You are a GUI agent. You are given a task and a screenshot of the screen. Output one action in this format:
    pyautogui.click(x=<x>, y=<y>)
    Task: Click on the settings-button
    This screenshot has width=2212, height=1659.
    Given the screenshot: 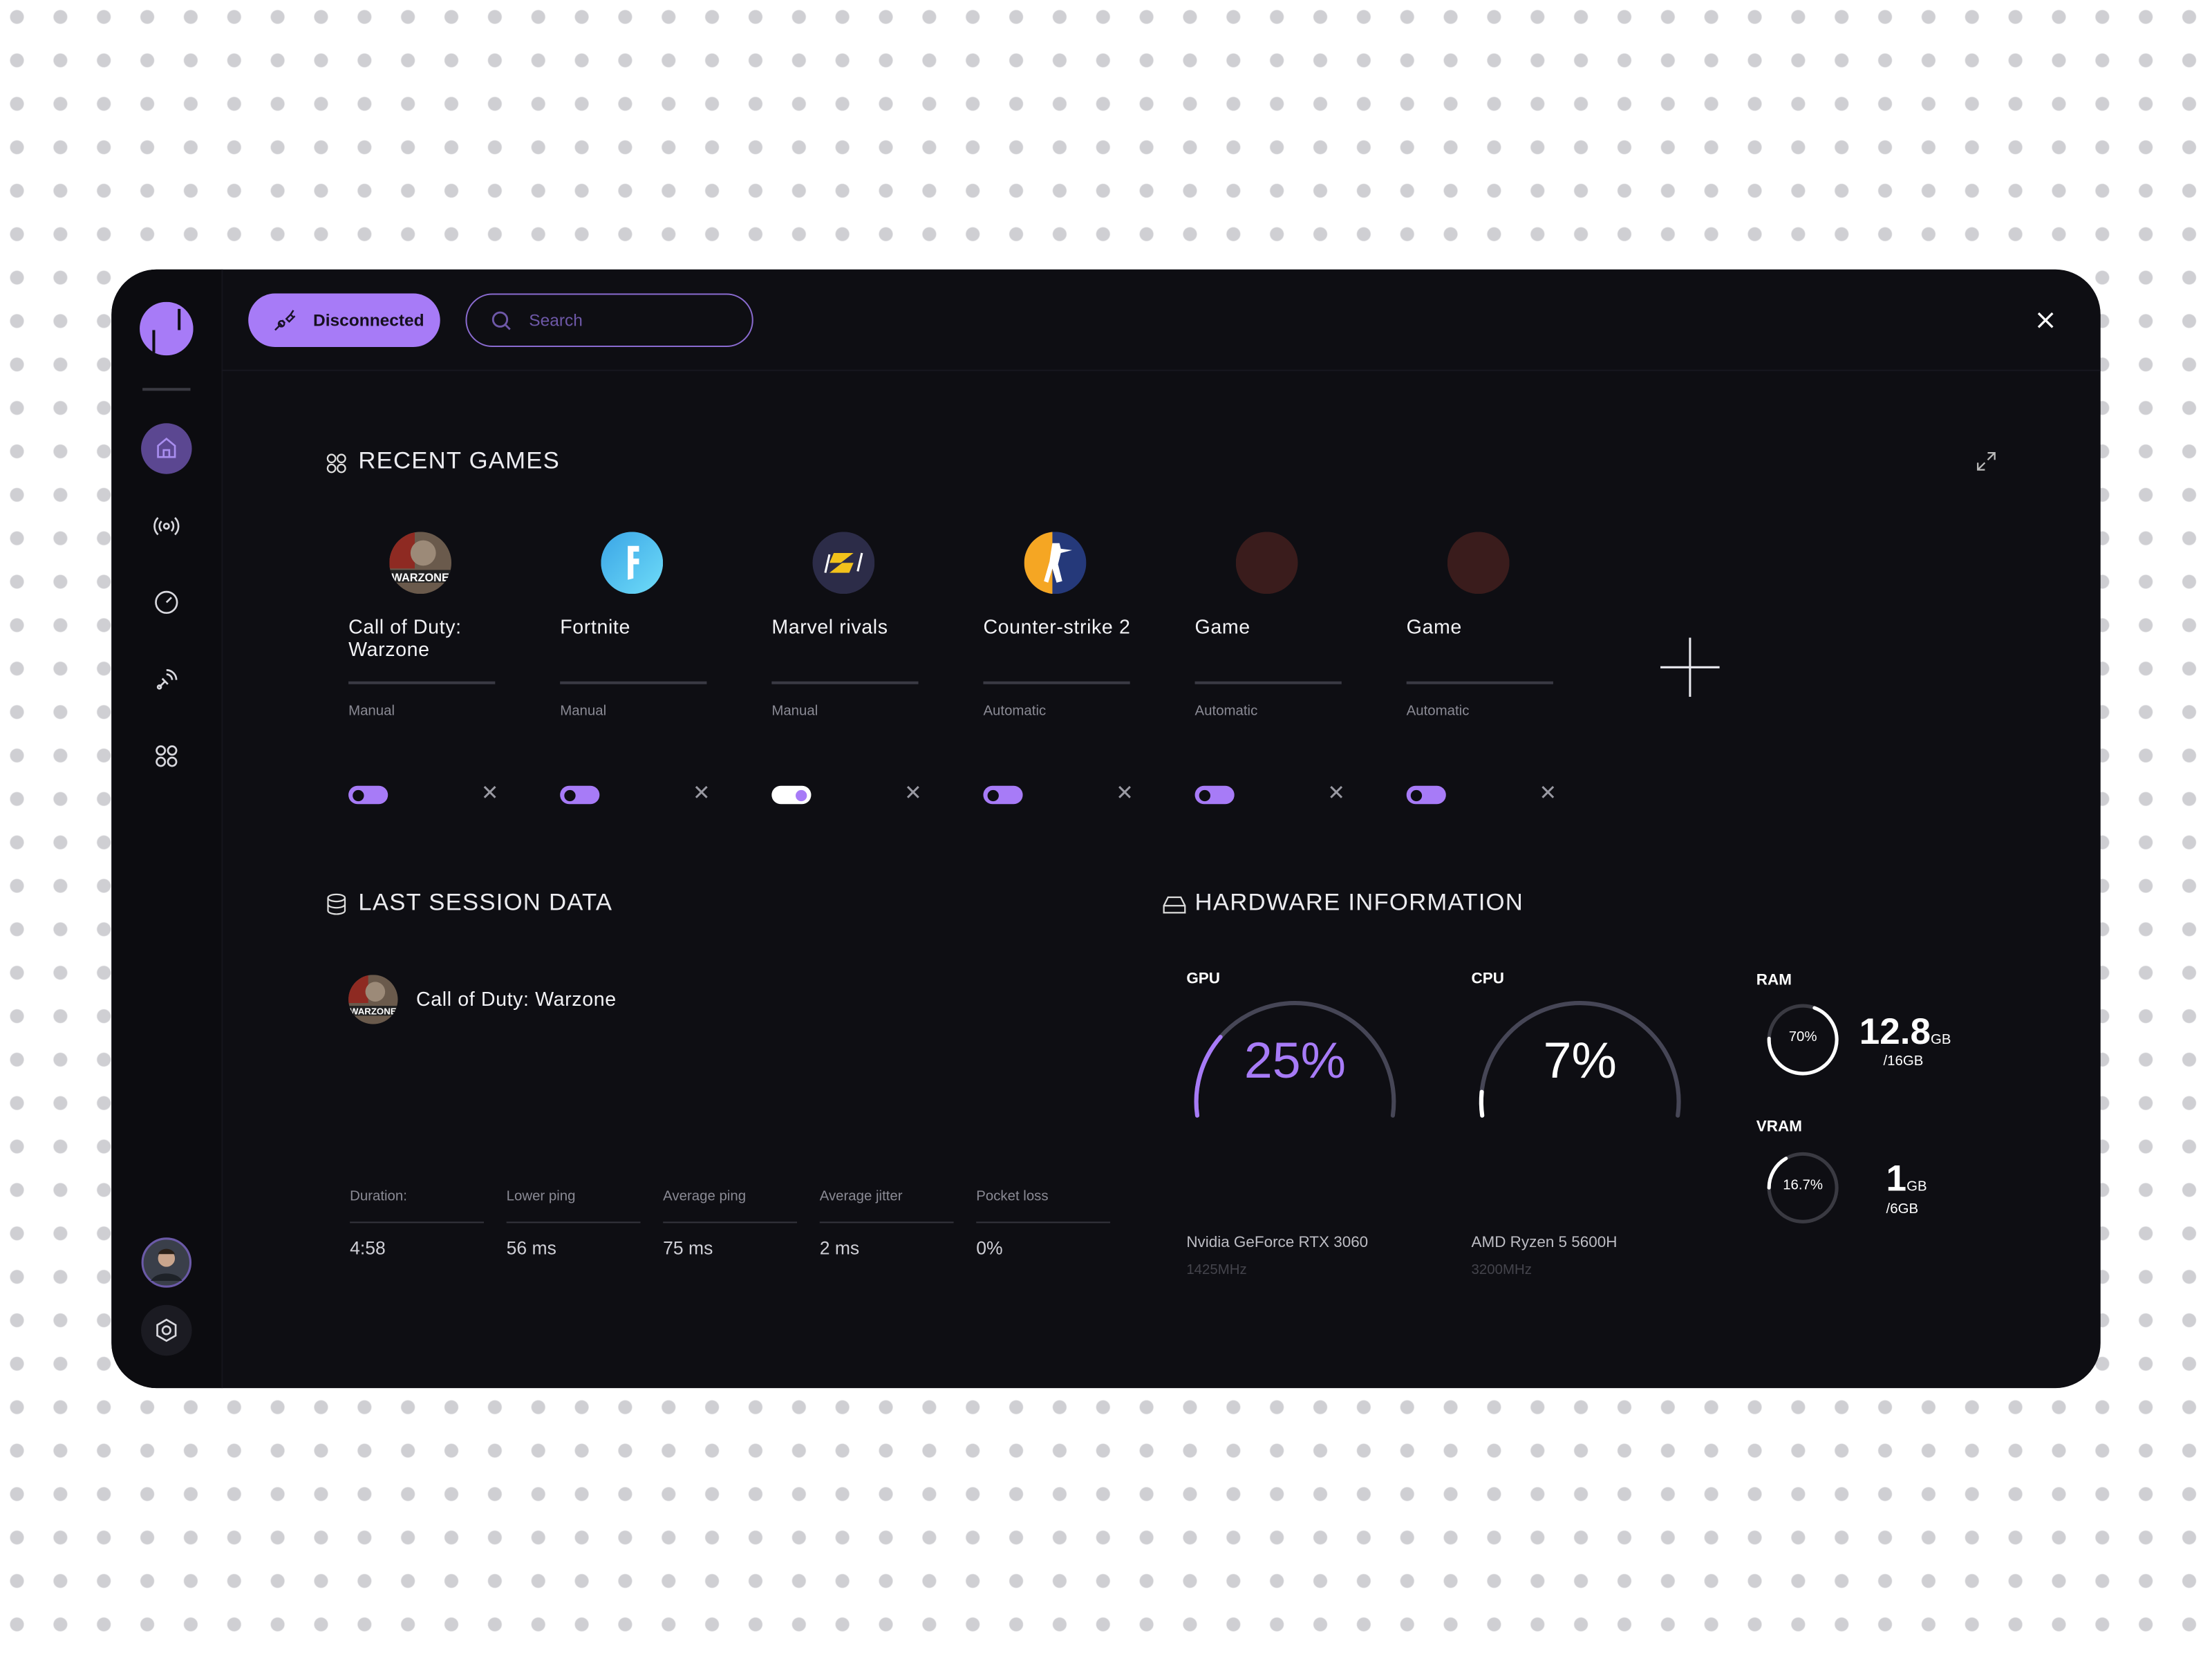 What is the action you would take?
    pyautogui.click(x=167, y=1330)
    